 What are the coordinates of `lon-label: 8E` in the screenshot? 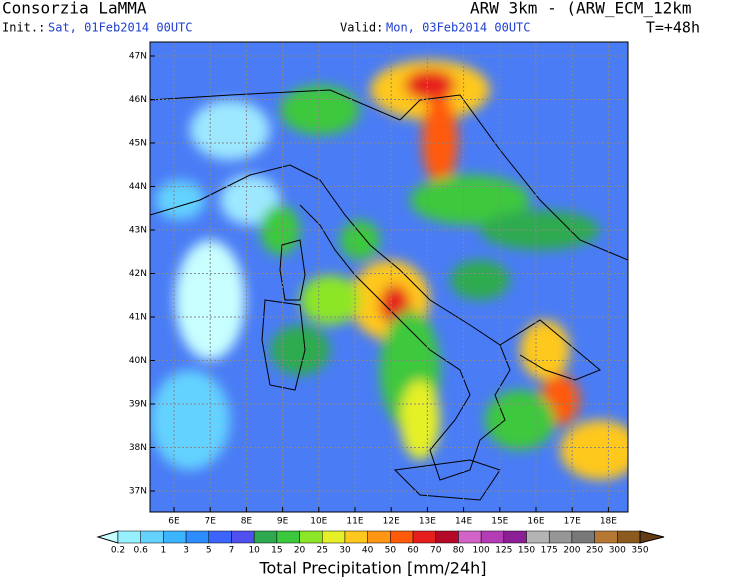 It's located at (247, 522).